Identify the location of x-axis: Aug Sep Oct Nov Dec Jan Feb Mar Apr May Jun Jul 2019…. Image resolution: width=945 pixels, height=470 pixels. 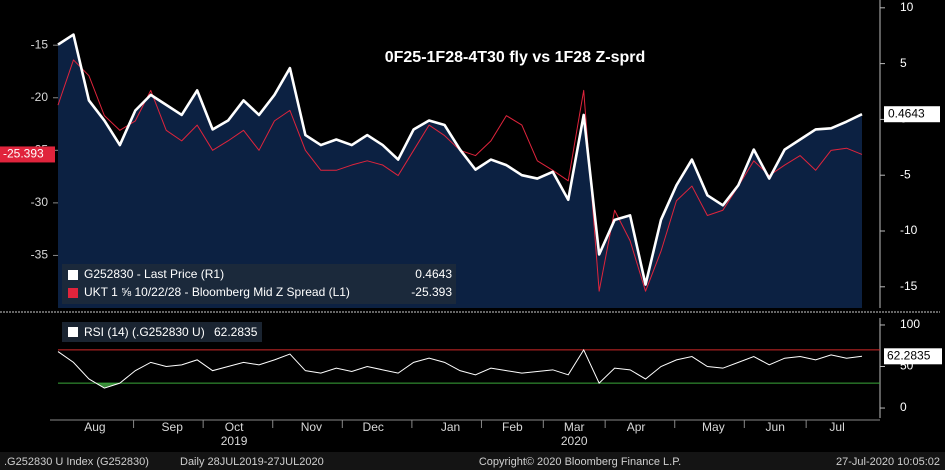
(465, 433).